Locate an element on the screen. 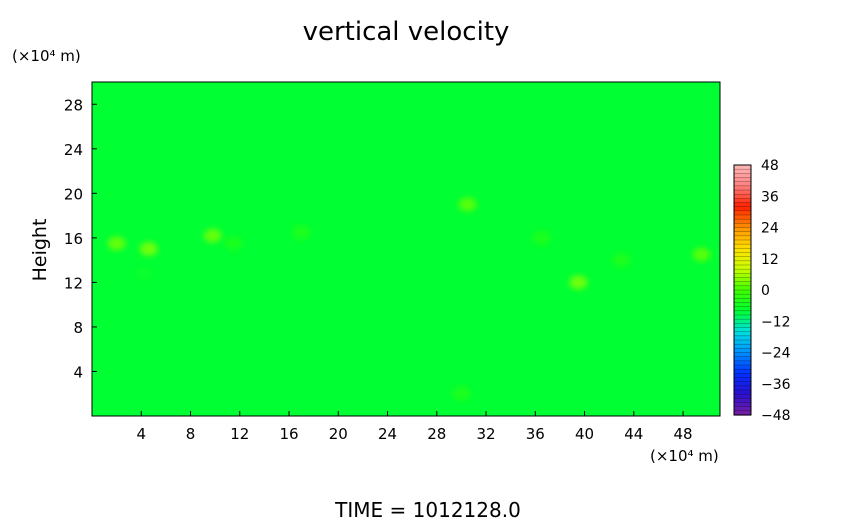 Image resolution: width=854 pixels, height=519 pixels. time-label: TIME = 1012128.0 is located at coordinates (427, 508).